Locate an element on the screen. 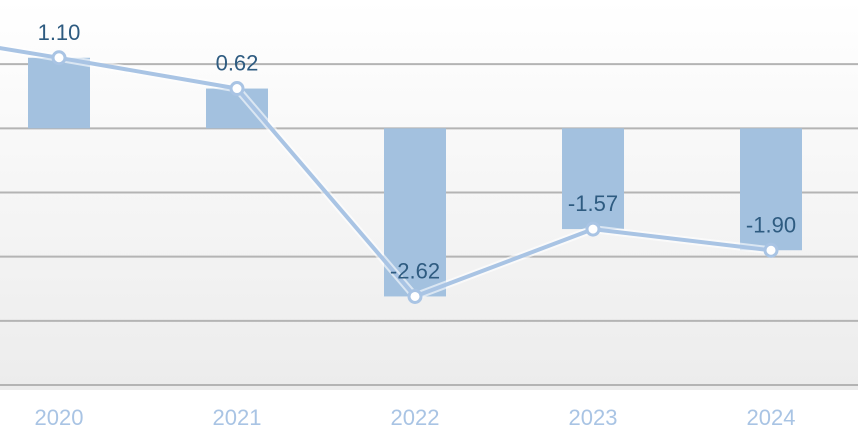 The width and height of the screenshot is (858, 442). point-2024 is located at coordinates (771, 250).